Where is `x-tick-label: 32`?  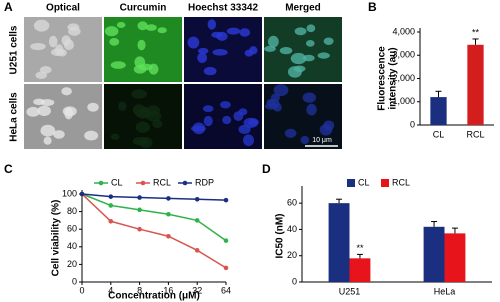
x-tick-label: 32 is located at coordinates (197, 290).